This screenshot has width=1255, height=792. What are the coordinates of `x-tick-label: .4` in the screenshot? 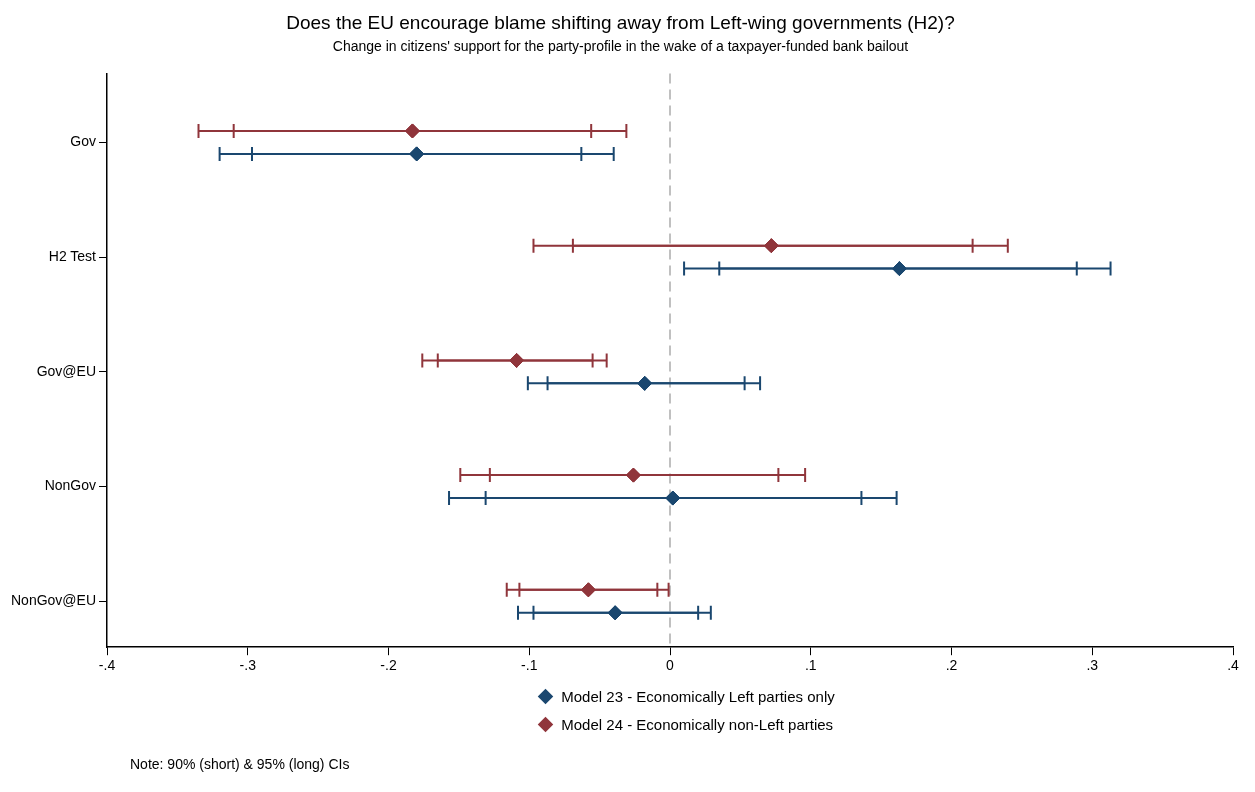 It's located at (1233, 665).